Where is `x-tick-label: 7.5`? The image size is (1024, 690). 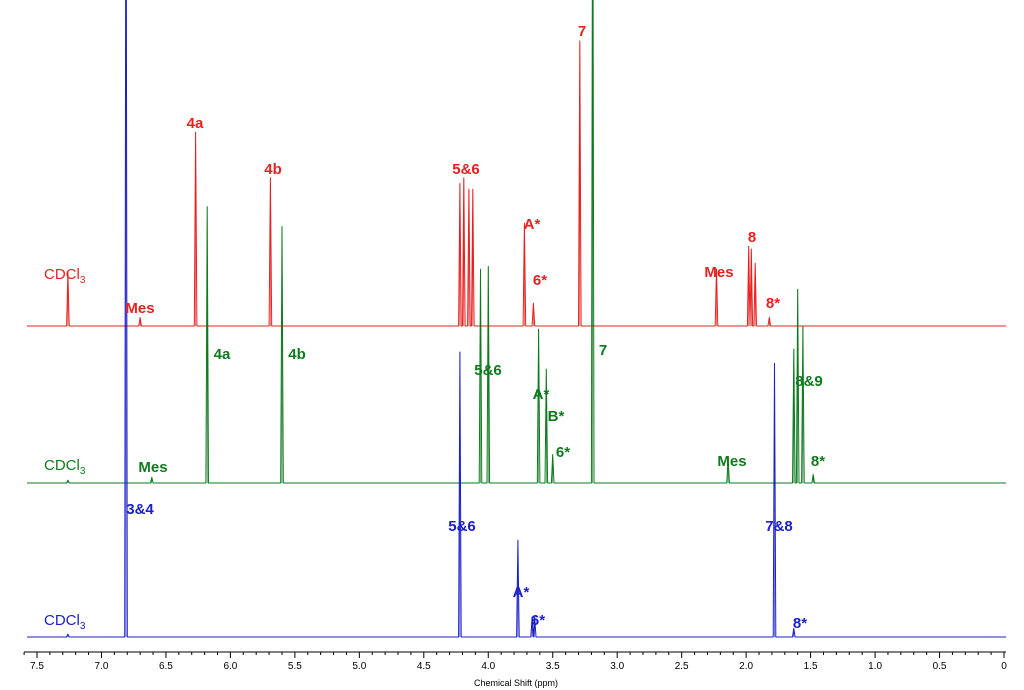 x-tick-label: 7.5 is located at coordinates (37, 666).